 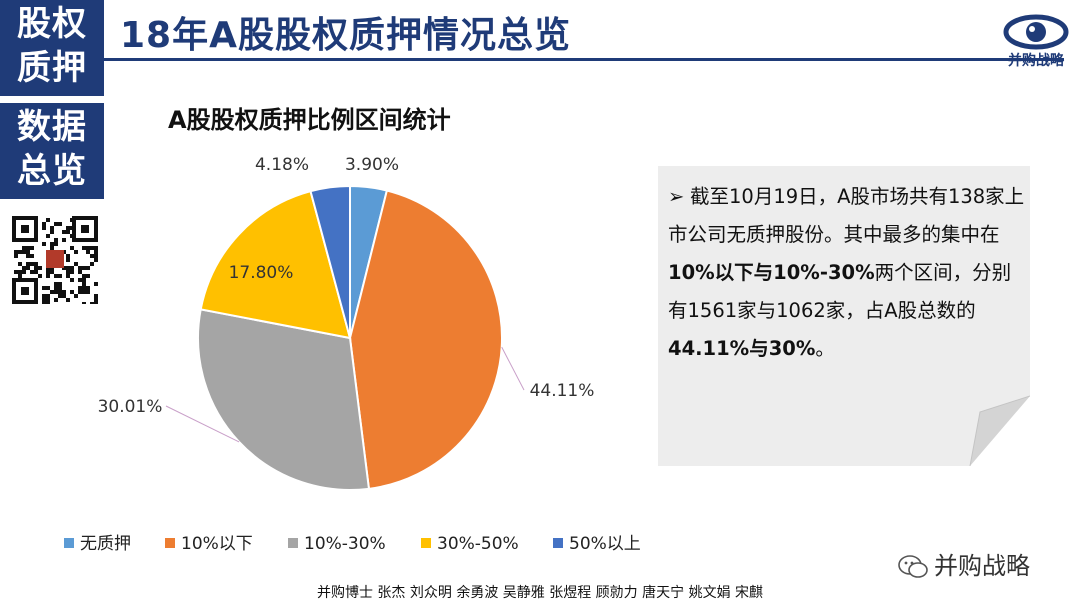 I want to click on logo-text: 并购战略, so click(x=1036, y=61).